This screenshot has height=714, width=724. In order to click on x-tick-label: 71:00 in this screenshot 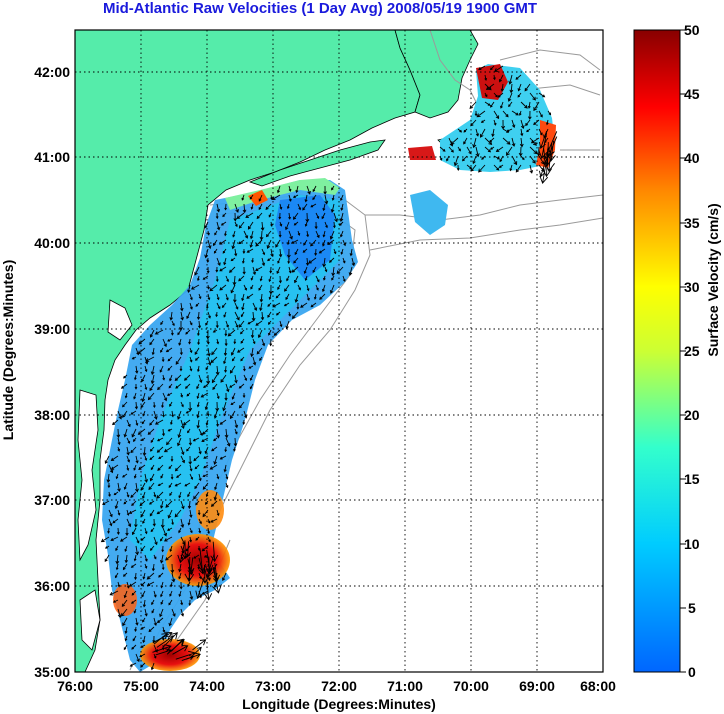, I will do `click(405, 686)`.